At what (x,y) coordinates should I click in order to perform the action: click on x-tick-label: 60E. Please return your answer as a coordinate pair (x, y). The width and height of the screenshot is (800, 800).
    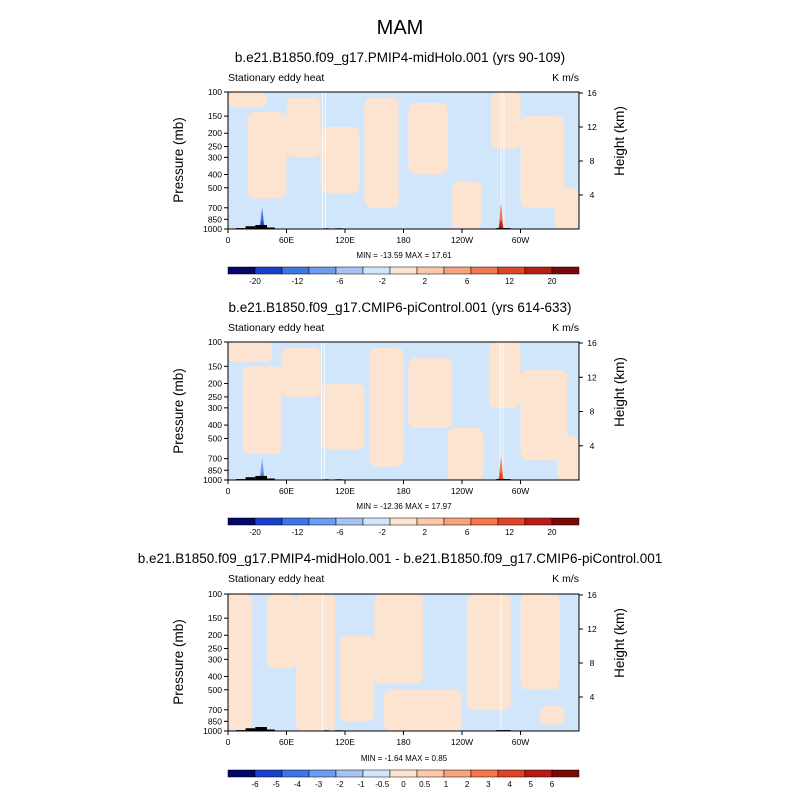
    Looking at the image, I should click on (286, 742).